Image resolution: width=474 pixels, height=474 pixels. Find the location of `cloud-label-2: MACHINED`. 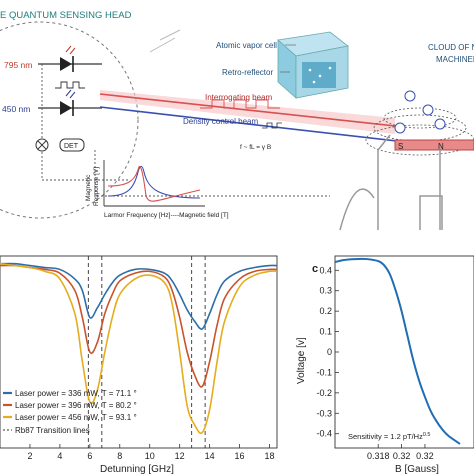

cloud-label-2: MACHINED is located at coordinates (455, 59).